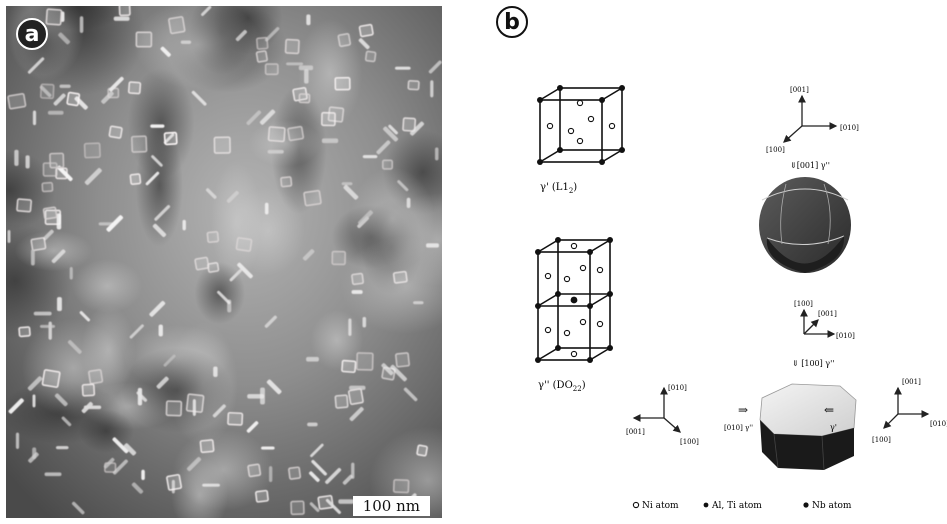 The height and width of the screenshot is (524, 947). What do you see at coordinates (810, 165) in the screenshot?
I see `view-001-label: ⇓[001] γ''` at bounding box center [810, 165].